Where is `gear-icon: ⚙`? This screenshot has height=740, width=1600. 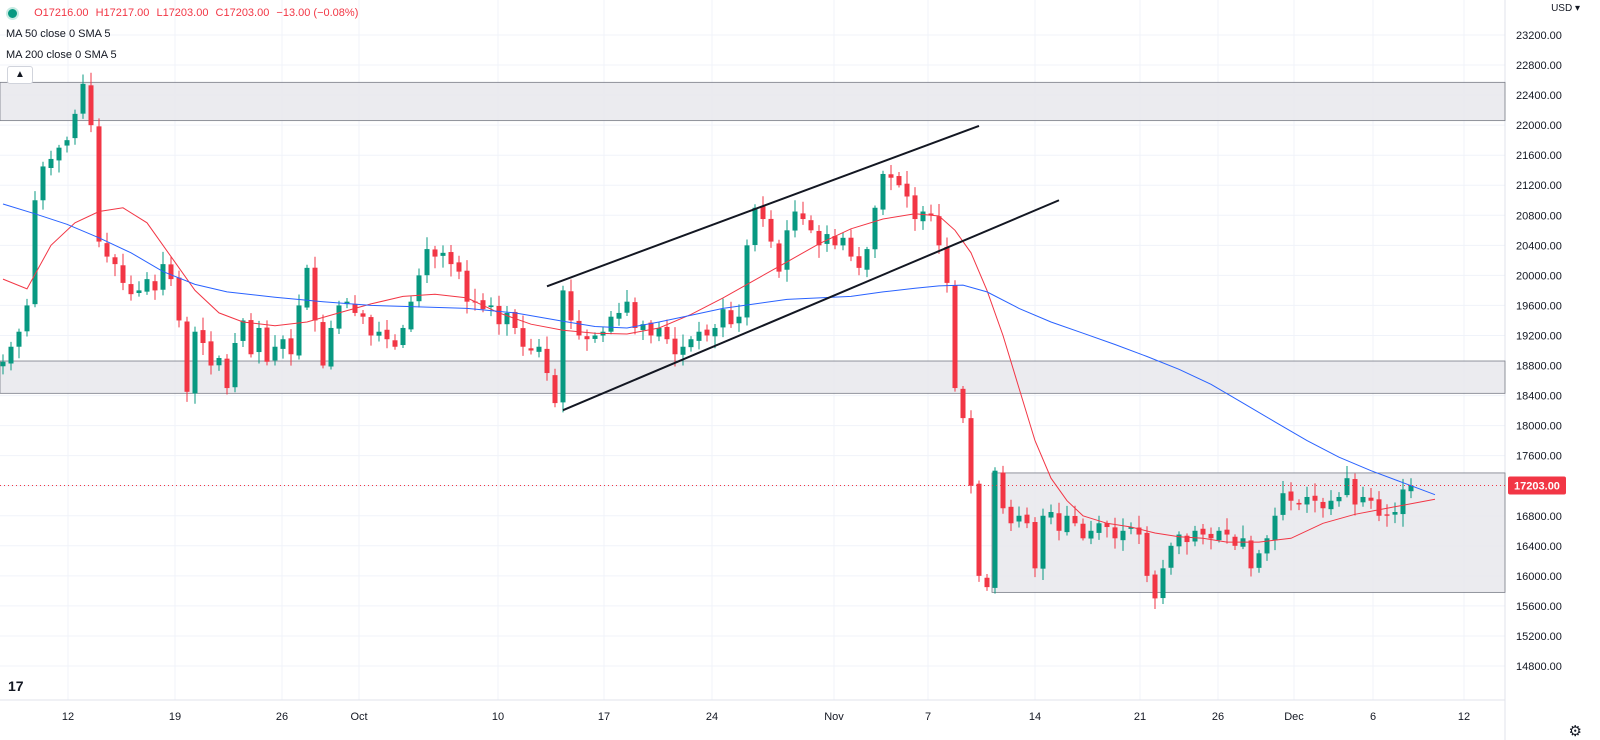 gear-icon: ⚙ is located at coordinates (1575, 731).